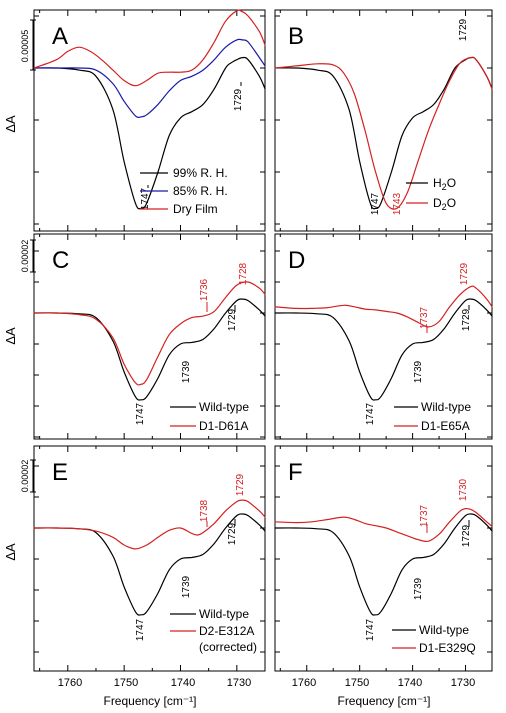 This screenshot has width=506, height=713. What do you see at coordinates (200, 173) in the screenshot?
I see `legend-label: 99% R. H.` at bounding box center [200, 173].